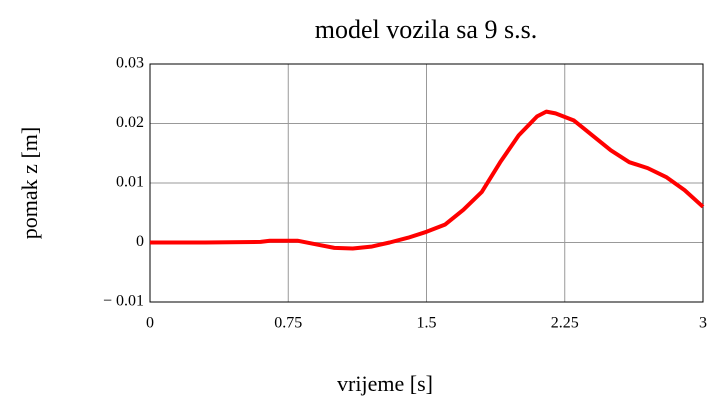 The width and height of the screenshot is (712, 407). I want to click on x-axis-label: vrijeme [s], so click(385, 383).